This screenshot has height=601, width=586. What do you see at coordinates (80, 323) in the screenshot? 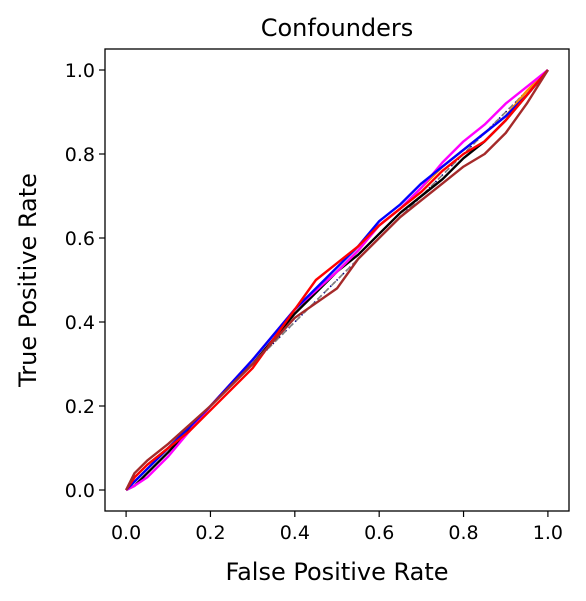
I see `y-tick-label: 0.4` at bounding box center [80, 323].